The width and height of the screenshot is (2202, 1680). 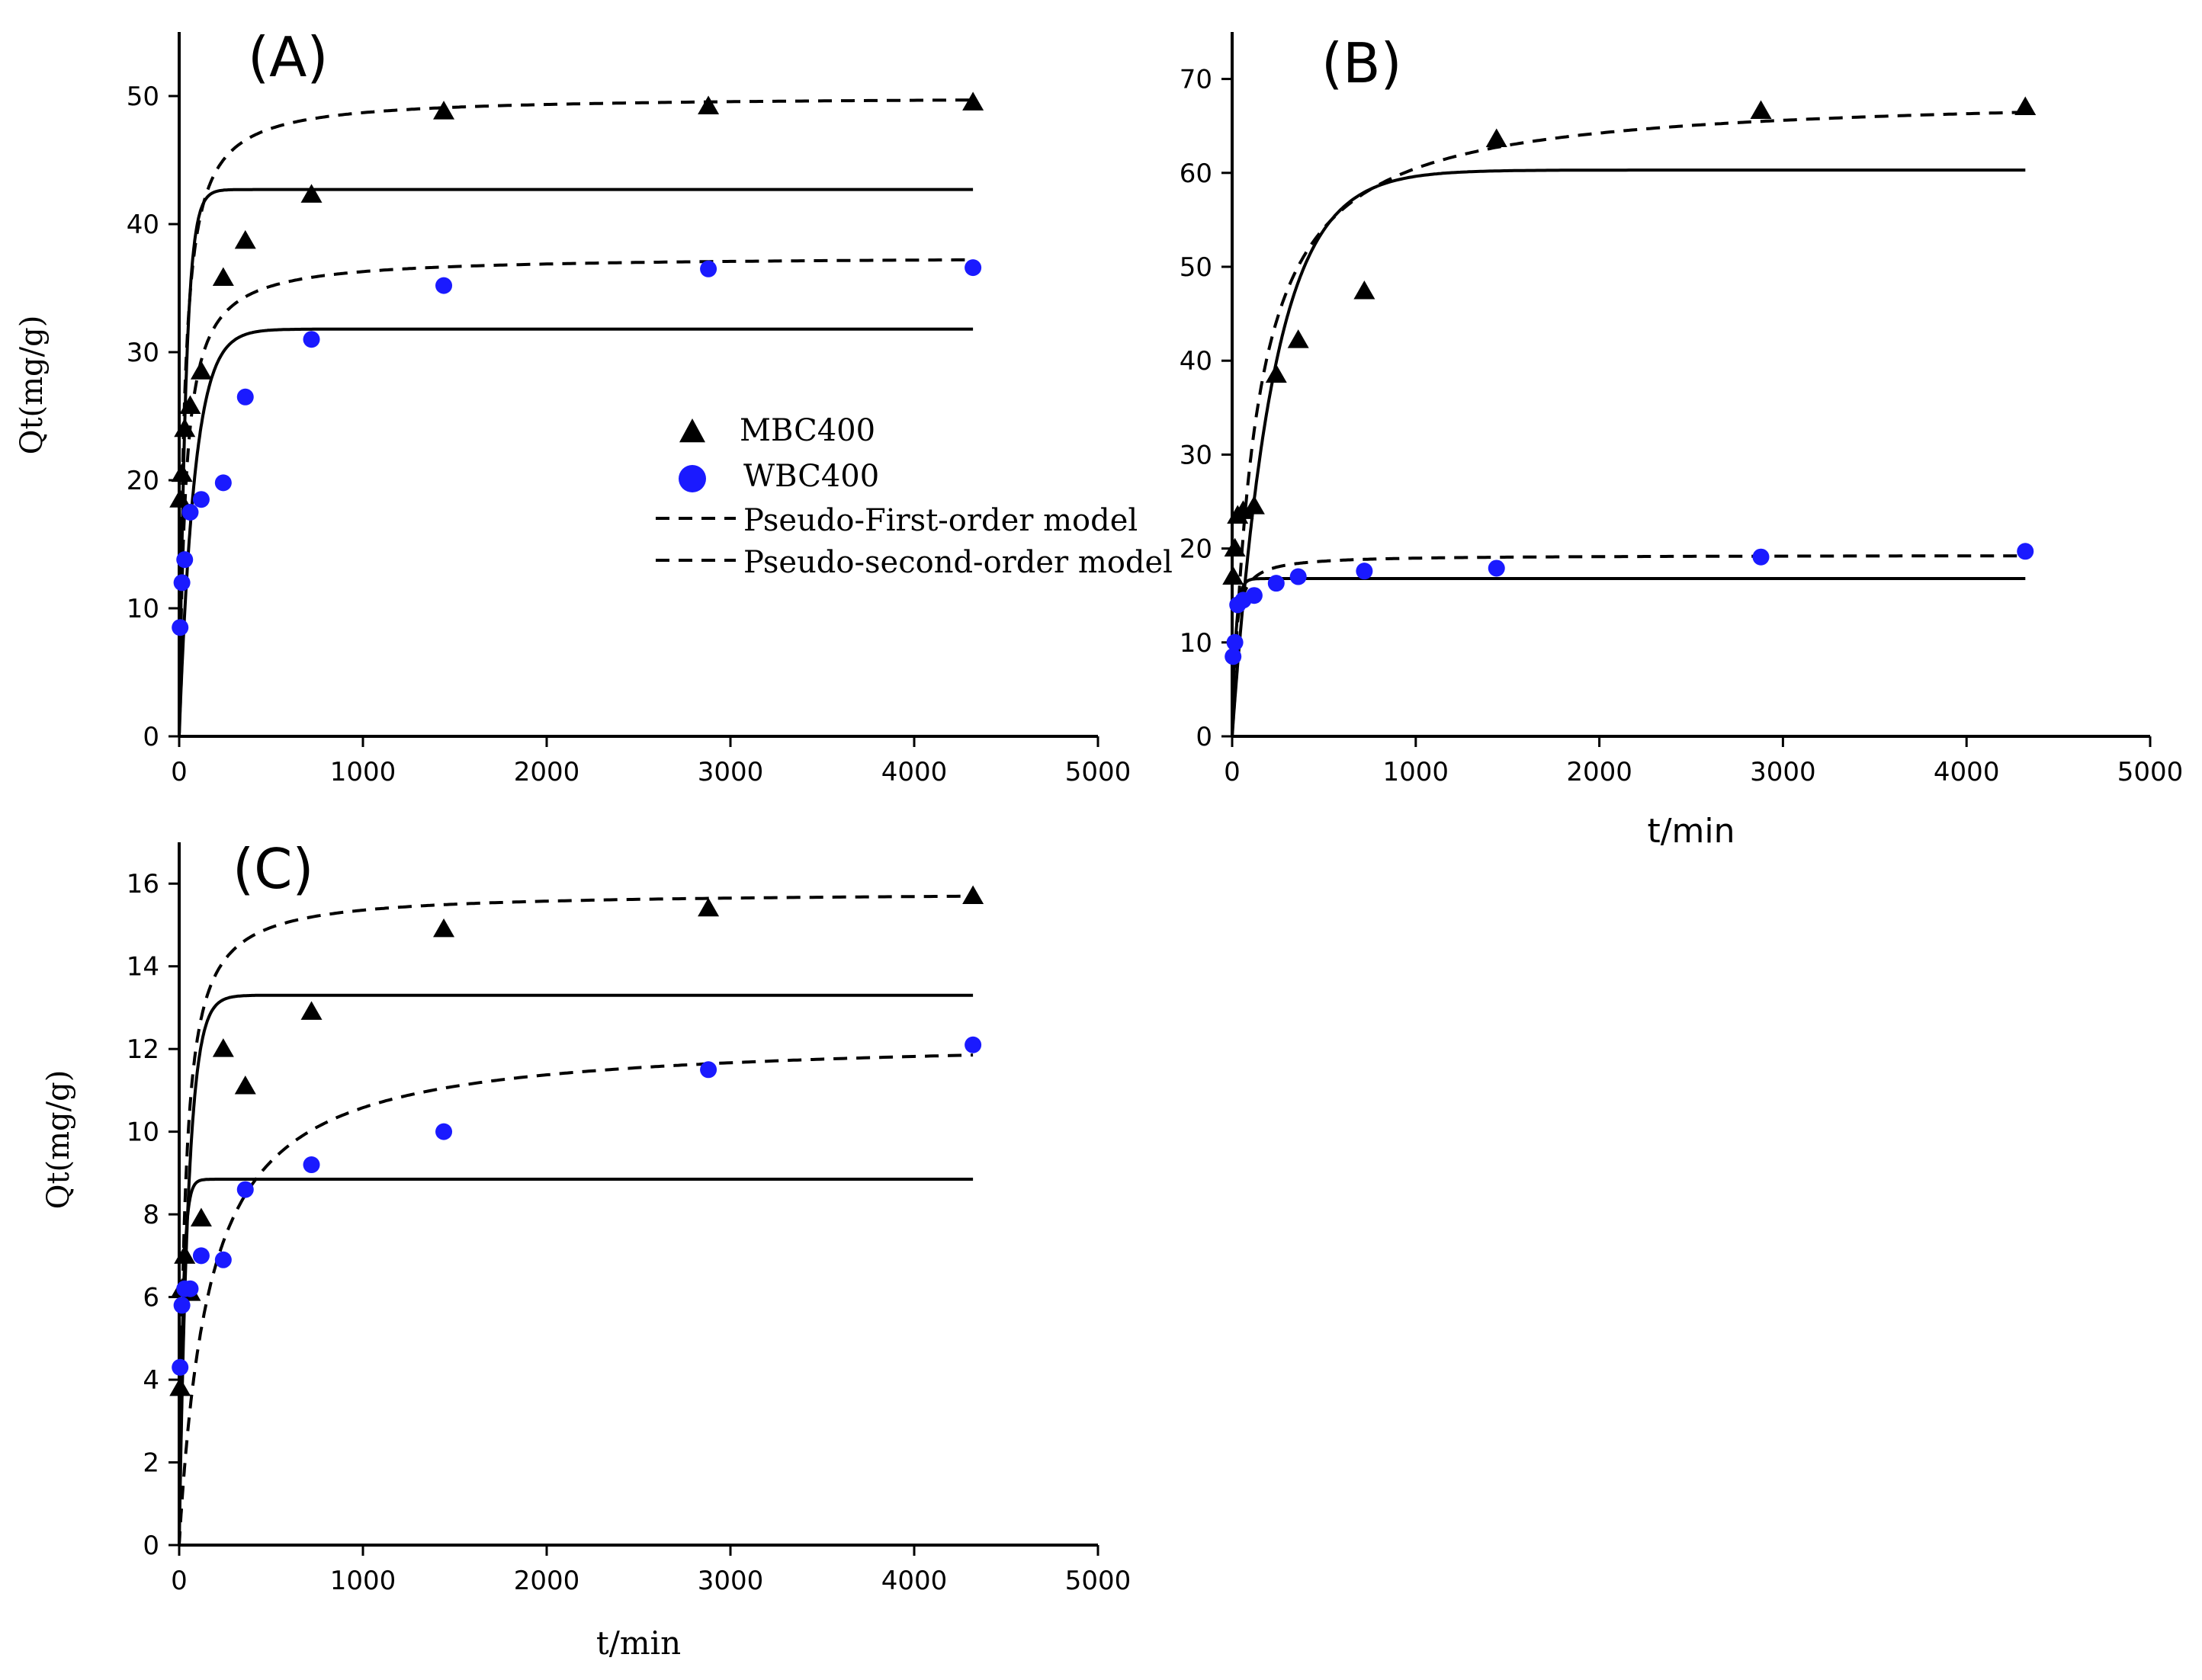 I want to click on y-axis-label: Qt(mg/g), so click(x=58, y=1140).